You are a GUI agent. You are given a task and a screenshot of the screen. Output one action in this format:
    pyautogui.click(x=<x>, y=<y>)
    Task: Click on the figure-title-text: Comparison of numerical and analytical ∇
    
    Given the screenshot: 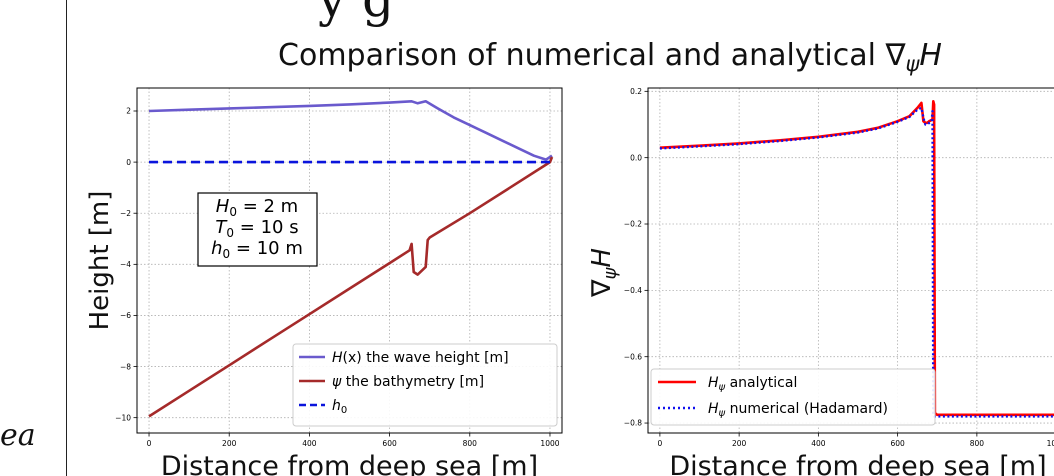 What is the action you would take?
    pyautogui.click(x=592, y=55)
    